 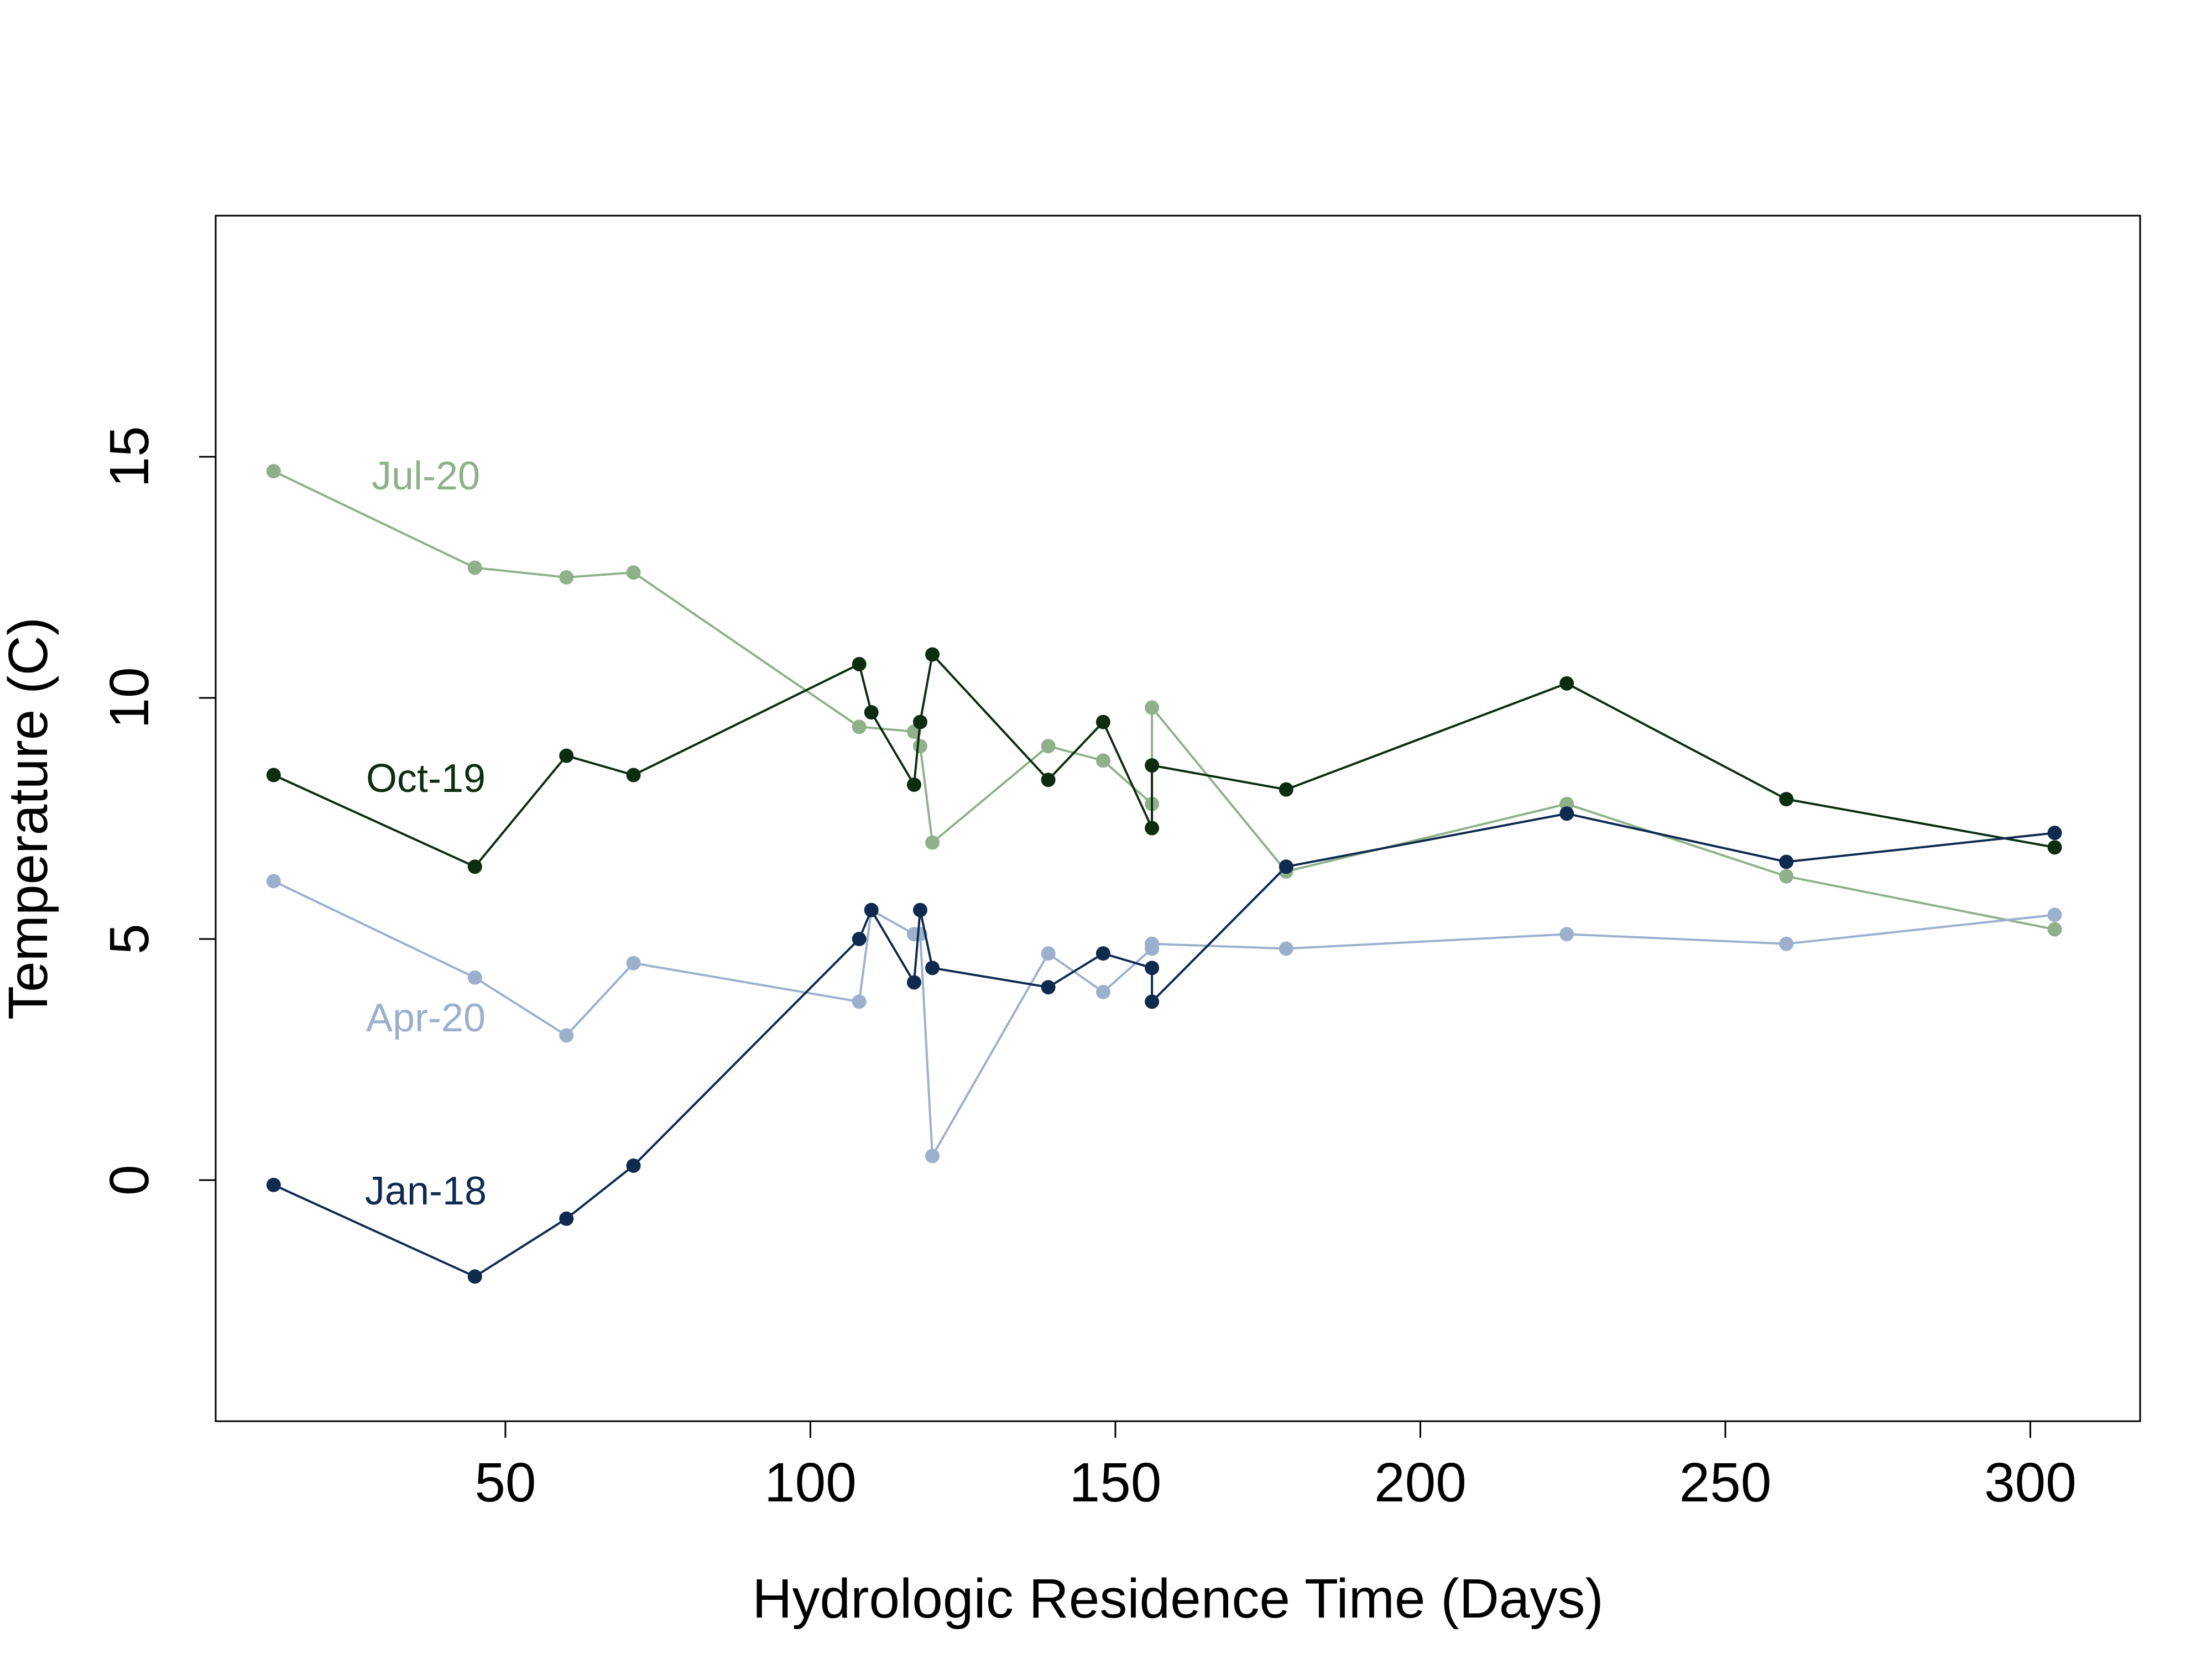 What do you see at coordinates (426, 834) in the screenshot?
I see `series-labels: Jul-20 Oct-19 Apr-20 Jan-18` at bounding box center [426, 834].